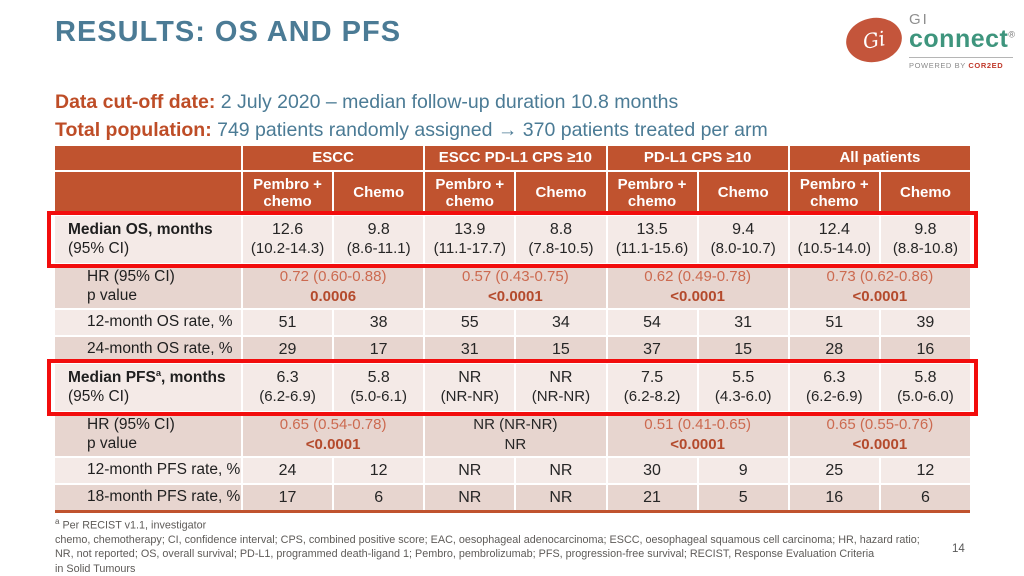 The height and width of the screenshot is (576, 1024). What do you see at coordinates (469, 239) in the screenshot?
I see `data-cell: 13.9 (11.1-17.7)` at bounding box center [469, 239].